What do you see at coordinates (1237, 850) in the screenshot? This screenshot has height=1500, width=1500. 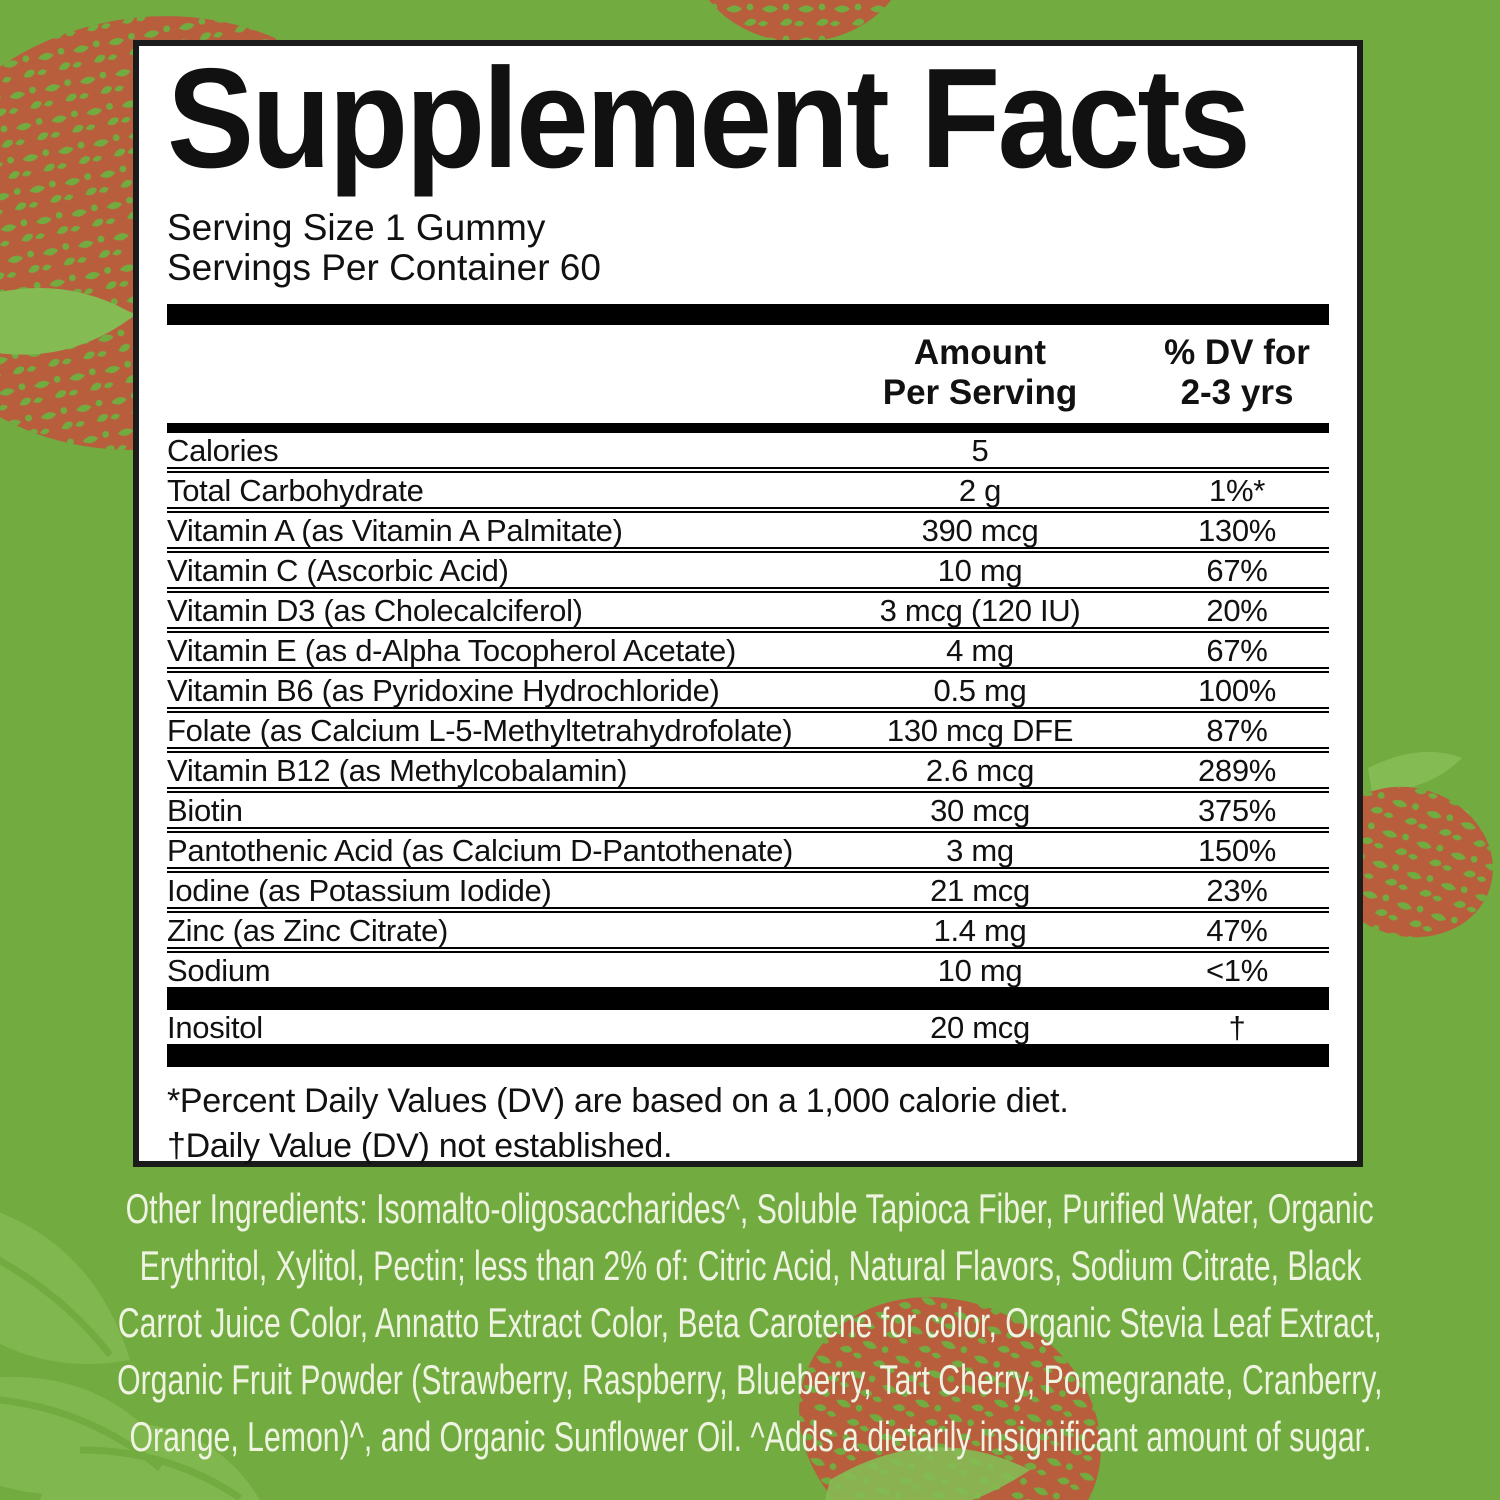 I see `nutrient-dv: 150%` at bounding box center [1237, 850].